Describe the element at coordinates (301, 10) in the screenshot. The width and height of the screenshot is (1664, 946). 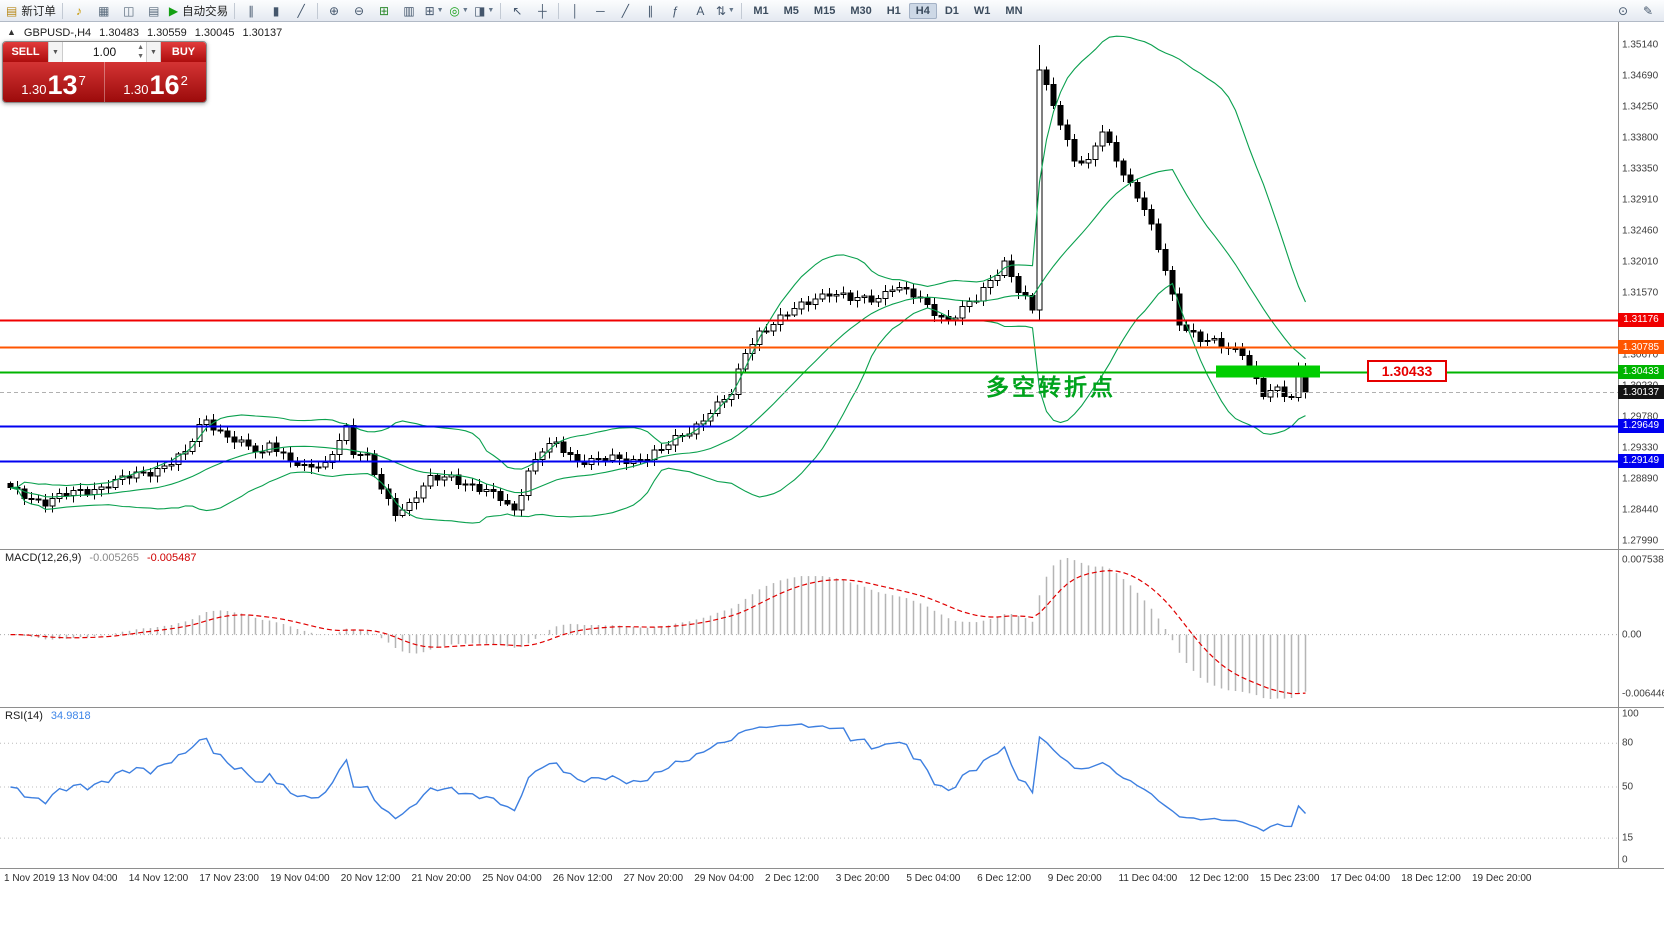
I see `chart-line-icon: ╱` at that location.